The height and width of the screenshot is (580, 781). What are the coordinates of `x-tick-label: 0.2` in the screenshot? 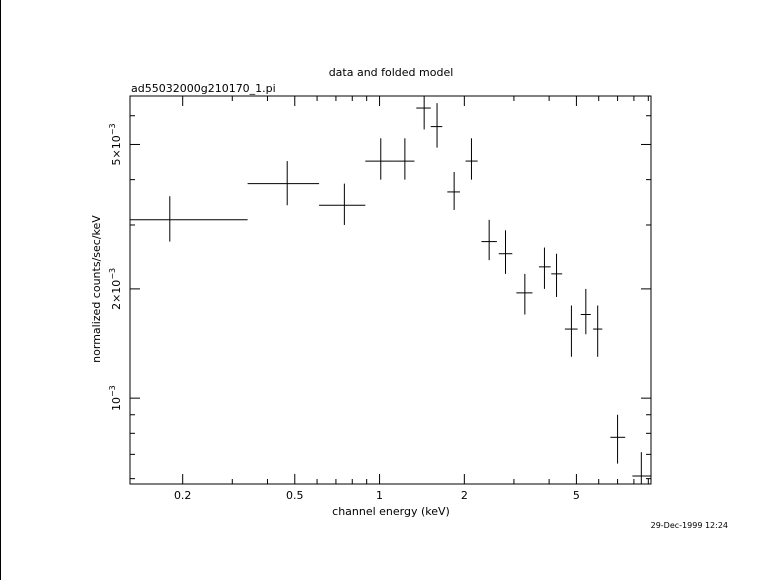 It's located at (183, 495).